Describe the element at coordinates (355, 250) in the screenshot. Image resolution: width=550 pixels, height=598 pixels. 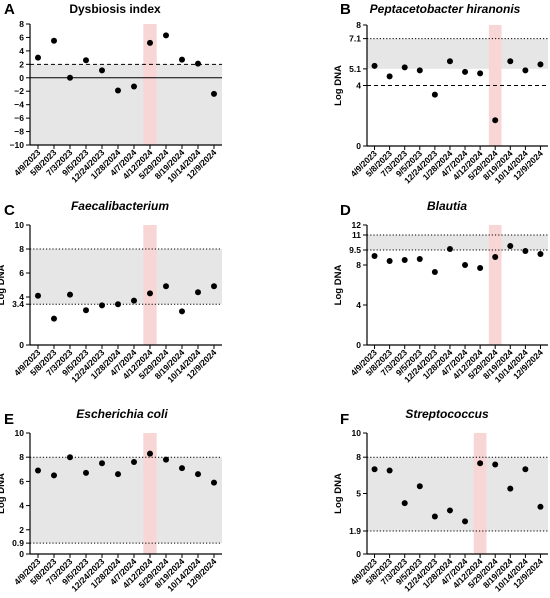
I see `y-tick-label: 9.5` at that location.